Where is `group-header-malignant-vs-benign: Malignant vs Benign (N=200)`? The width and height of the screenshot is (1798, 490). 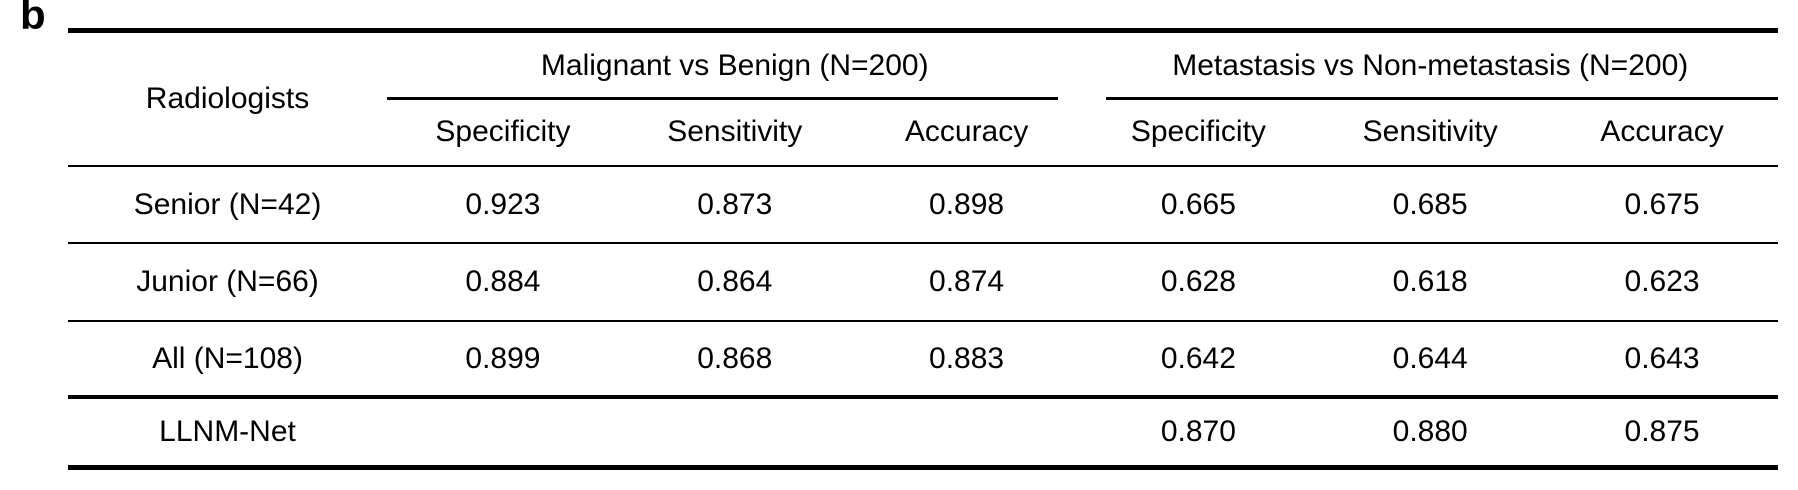 group-header-malignant-vs-benign: Malignant vs Benign (N=200) is located at coordinates (734, 65).